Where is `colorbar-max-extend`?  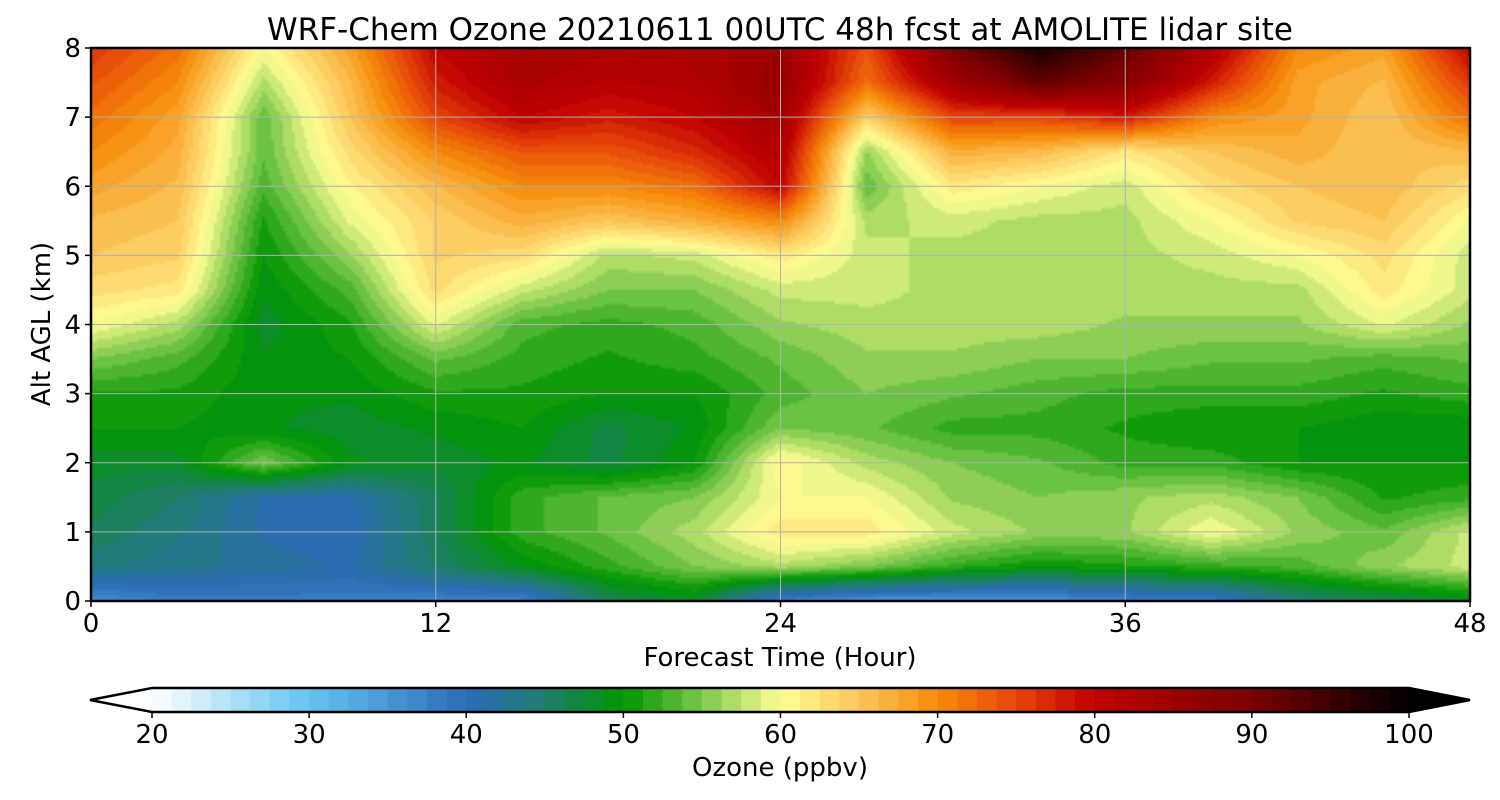
colorbar-max-extend is located at coordinates (1439, 700).